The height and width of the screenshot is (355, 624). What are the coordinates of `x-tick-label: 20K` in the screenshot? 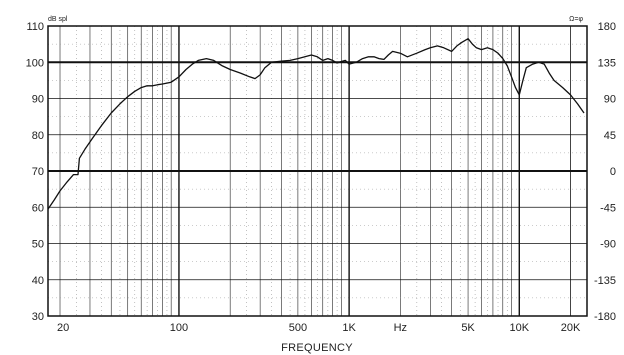 It's located at (571, 328).